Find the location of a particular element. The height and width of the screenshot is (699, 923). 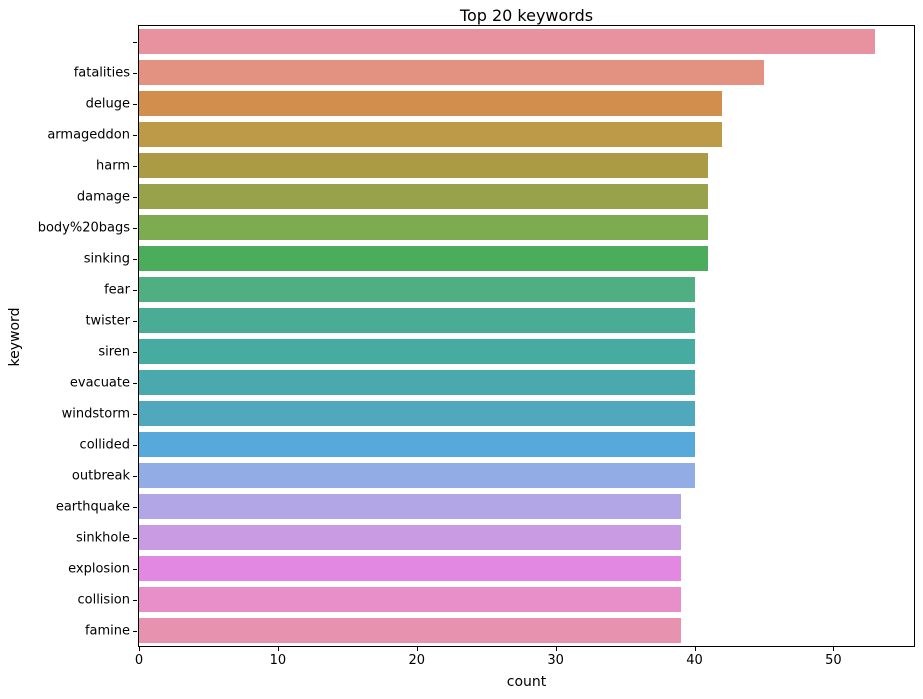

bar-evacuate is located at coordinates (417, 382).